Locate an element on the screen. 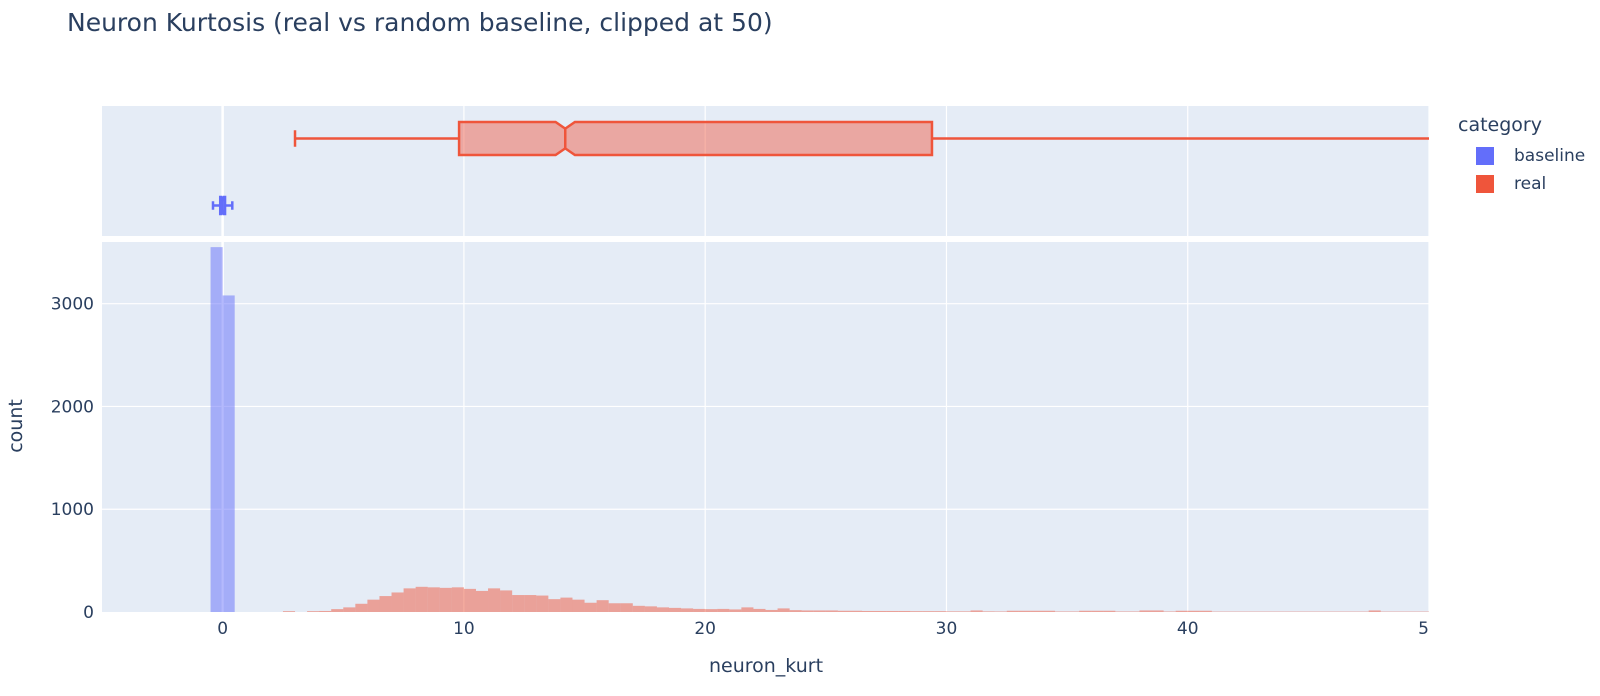 This screenshot has width=1600, height=696. x-tick-label: 40 is located at coordinates (1188, 629).